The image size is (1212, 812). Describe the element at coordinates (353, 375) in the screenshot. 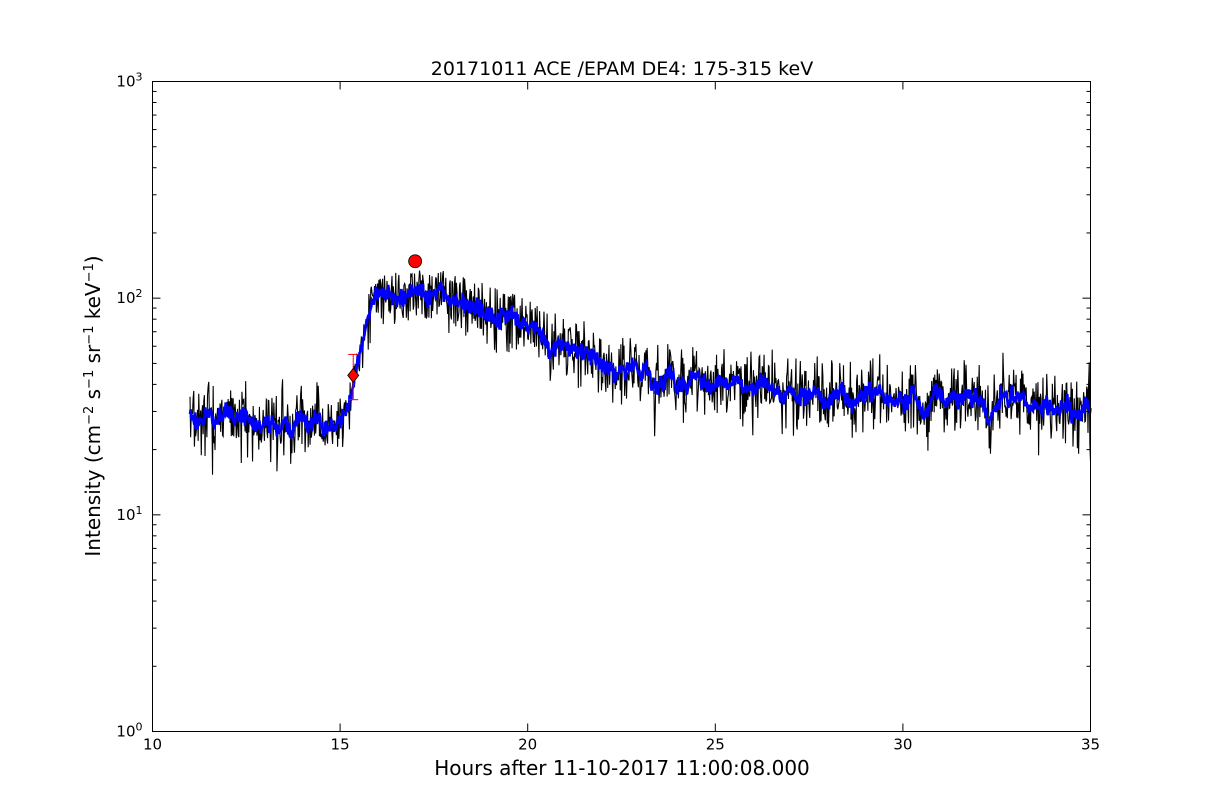

I see `onset-marker` at that location.